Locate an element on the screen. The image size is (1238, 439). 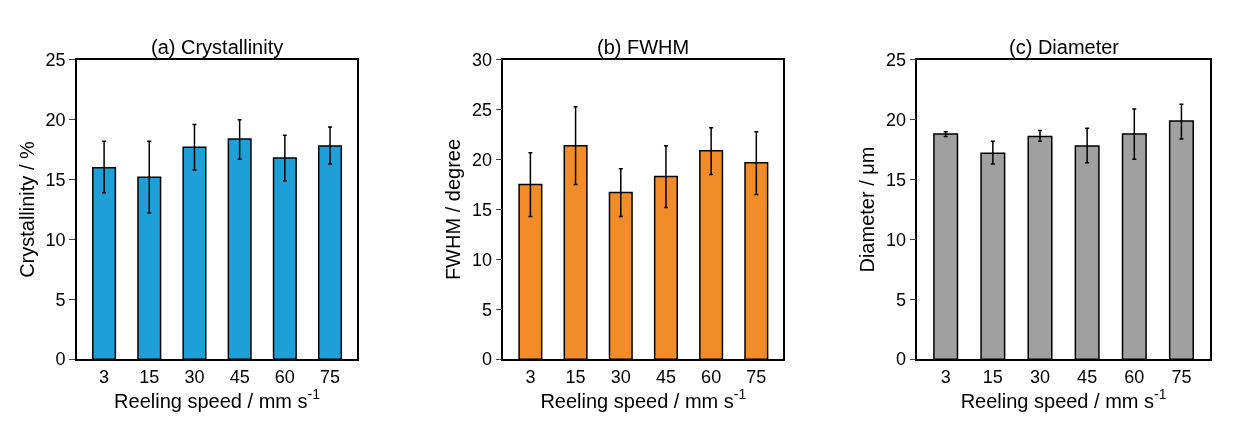
chart-title: (c) Diameter is located at coordinates (1064, 47).